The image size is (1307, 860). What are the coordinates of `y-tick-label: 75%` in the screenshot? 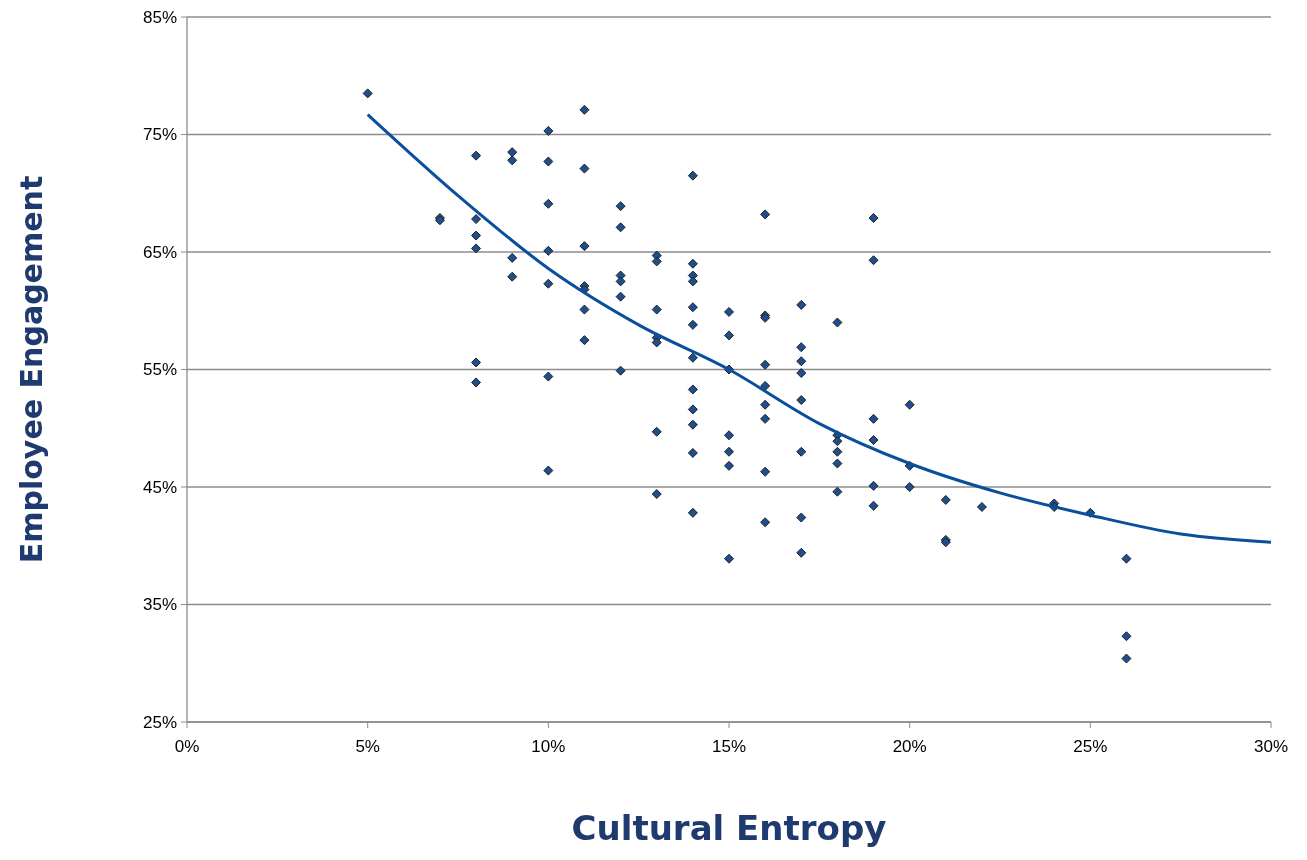 It's located at (159, 135).